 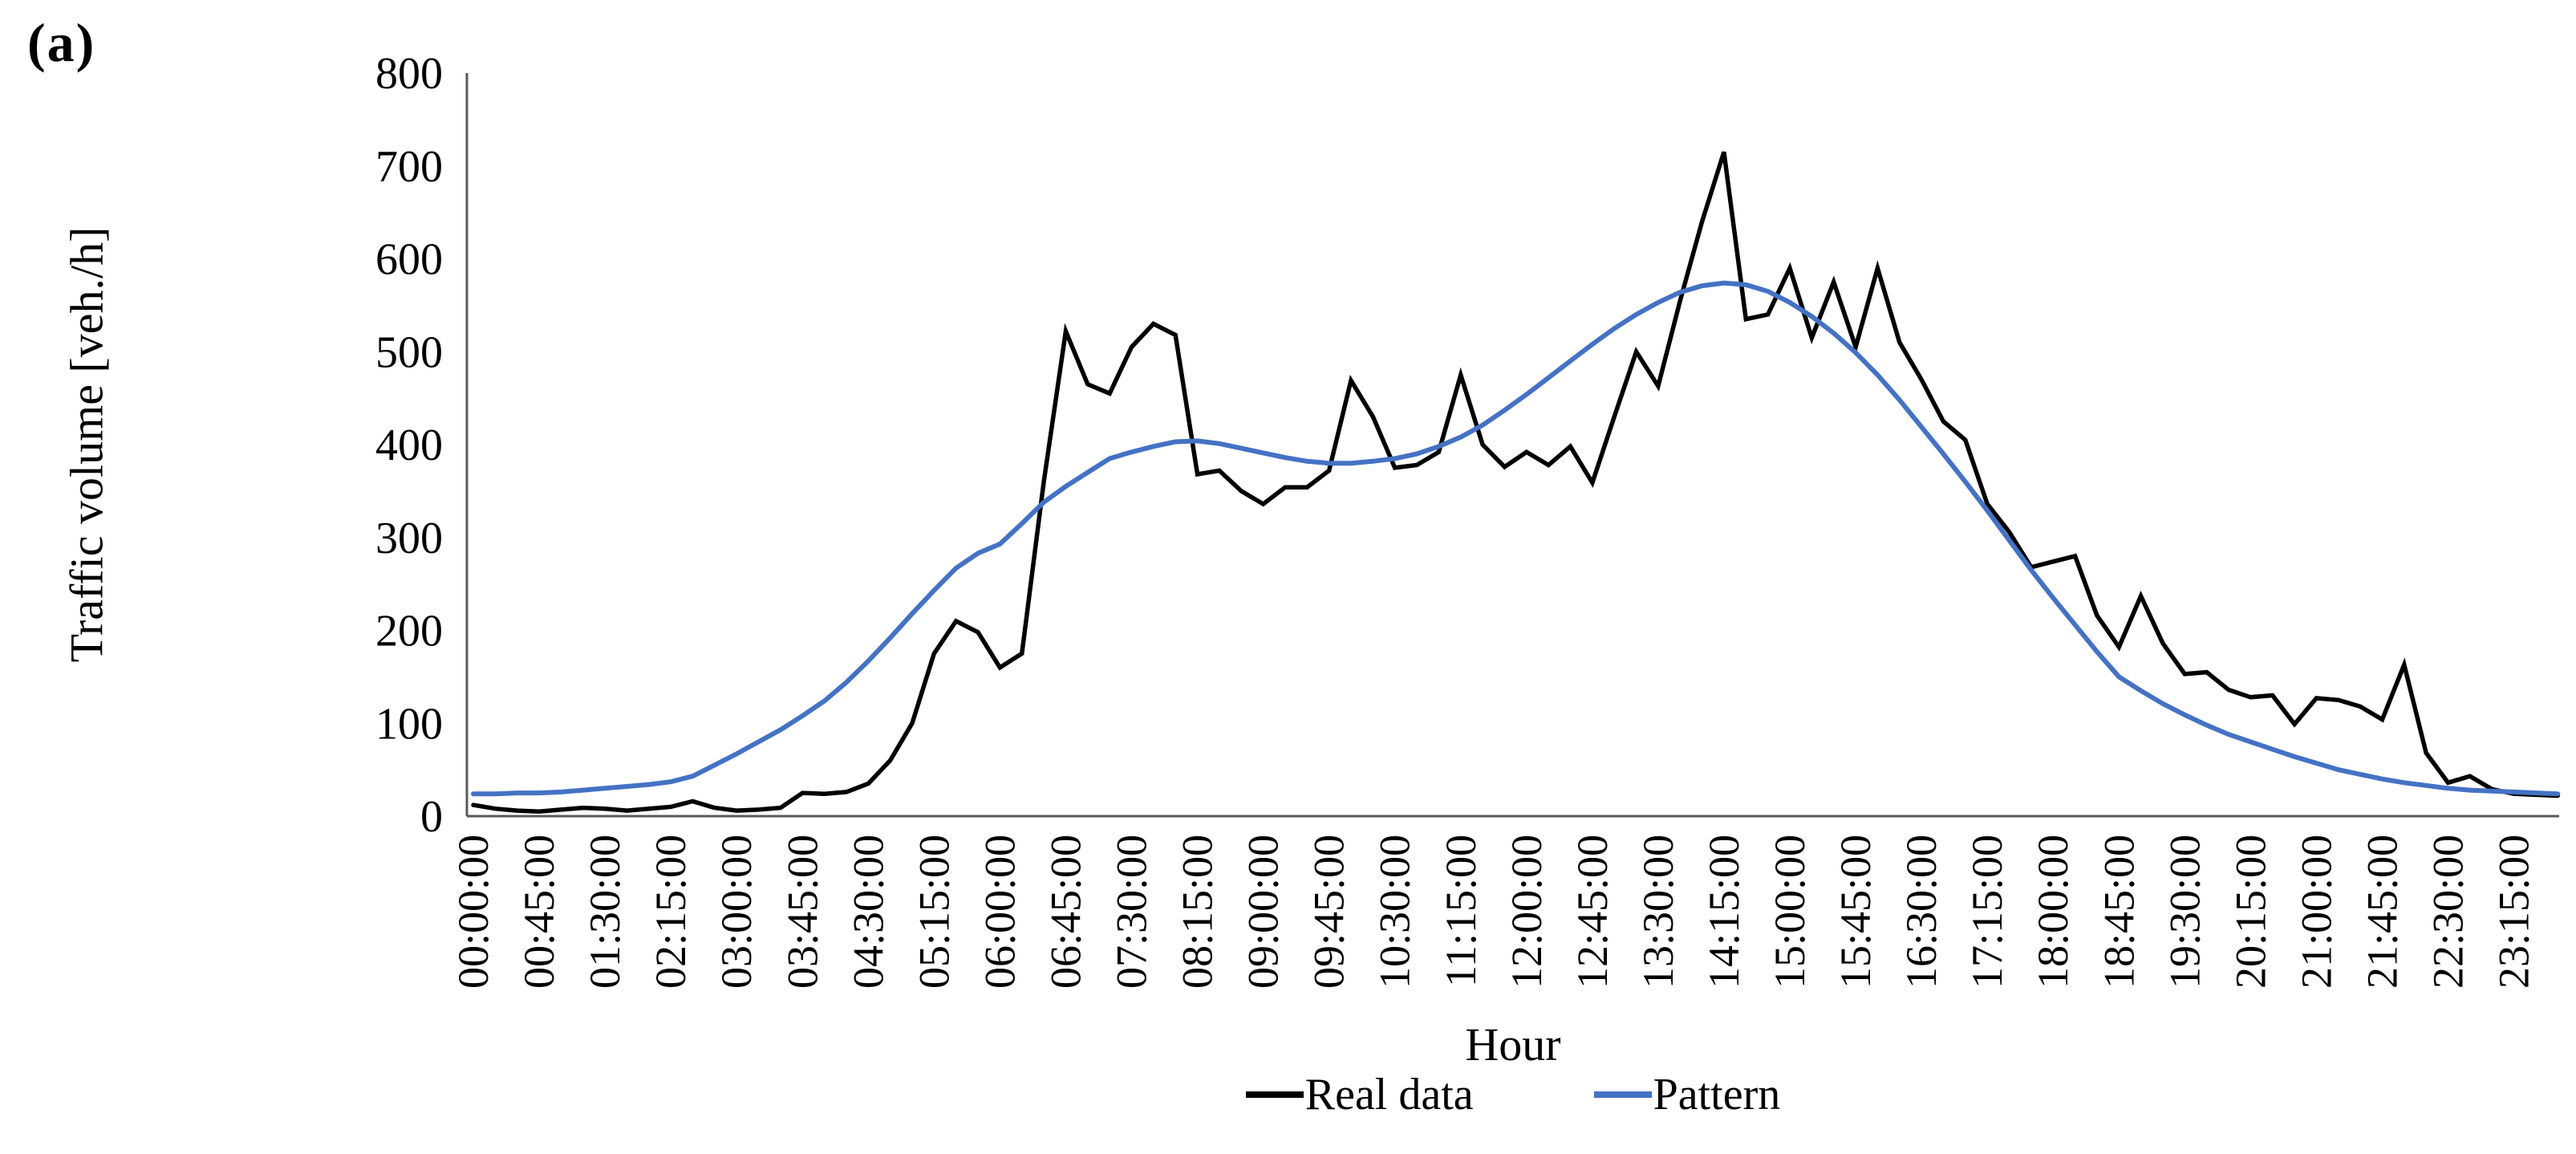 What do you see at coordinates (802, 912) in the screenshot?
I see `x-tick-label: 03:45:00` at bounding box center [802, 912].